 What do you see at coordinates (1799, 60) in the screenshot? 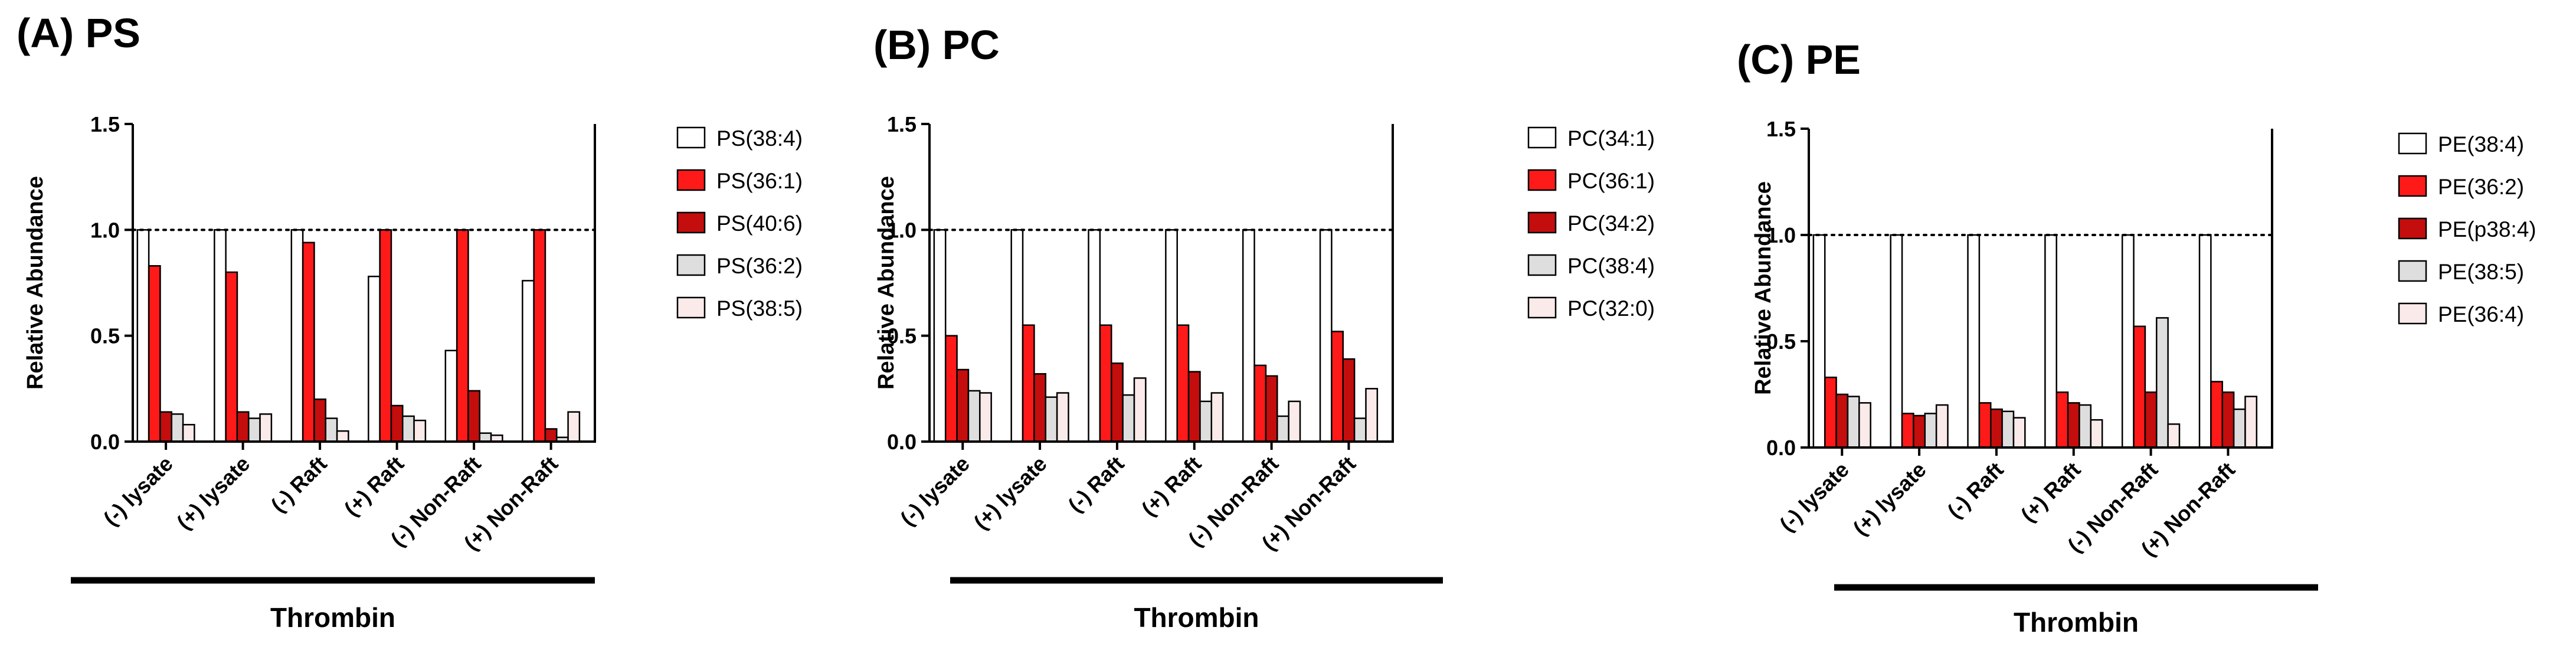
I see `panel-title: (C) PE` at bounding box center [1799, 60].